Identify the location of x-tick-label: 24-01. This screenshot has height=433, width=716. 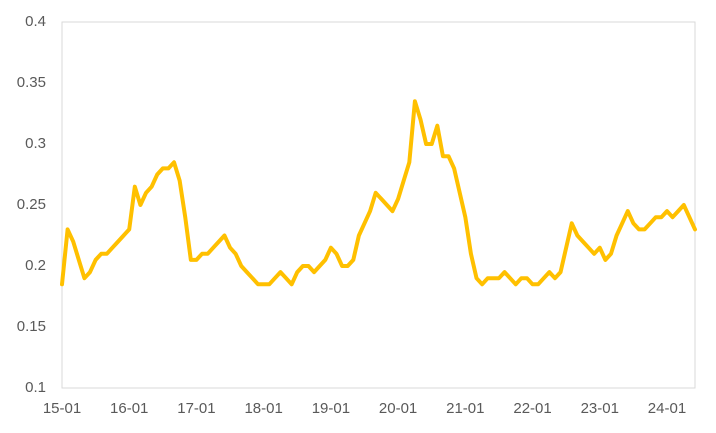
(667, 408).